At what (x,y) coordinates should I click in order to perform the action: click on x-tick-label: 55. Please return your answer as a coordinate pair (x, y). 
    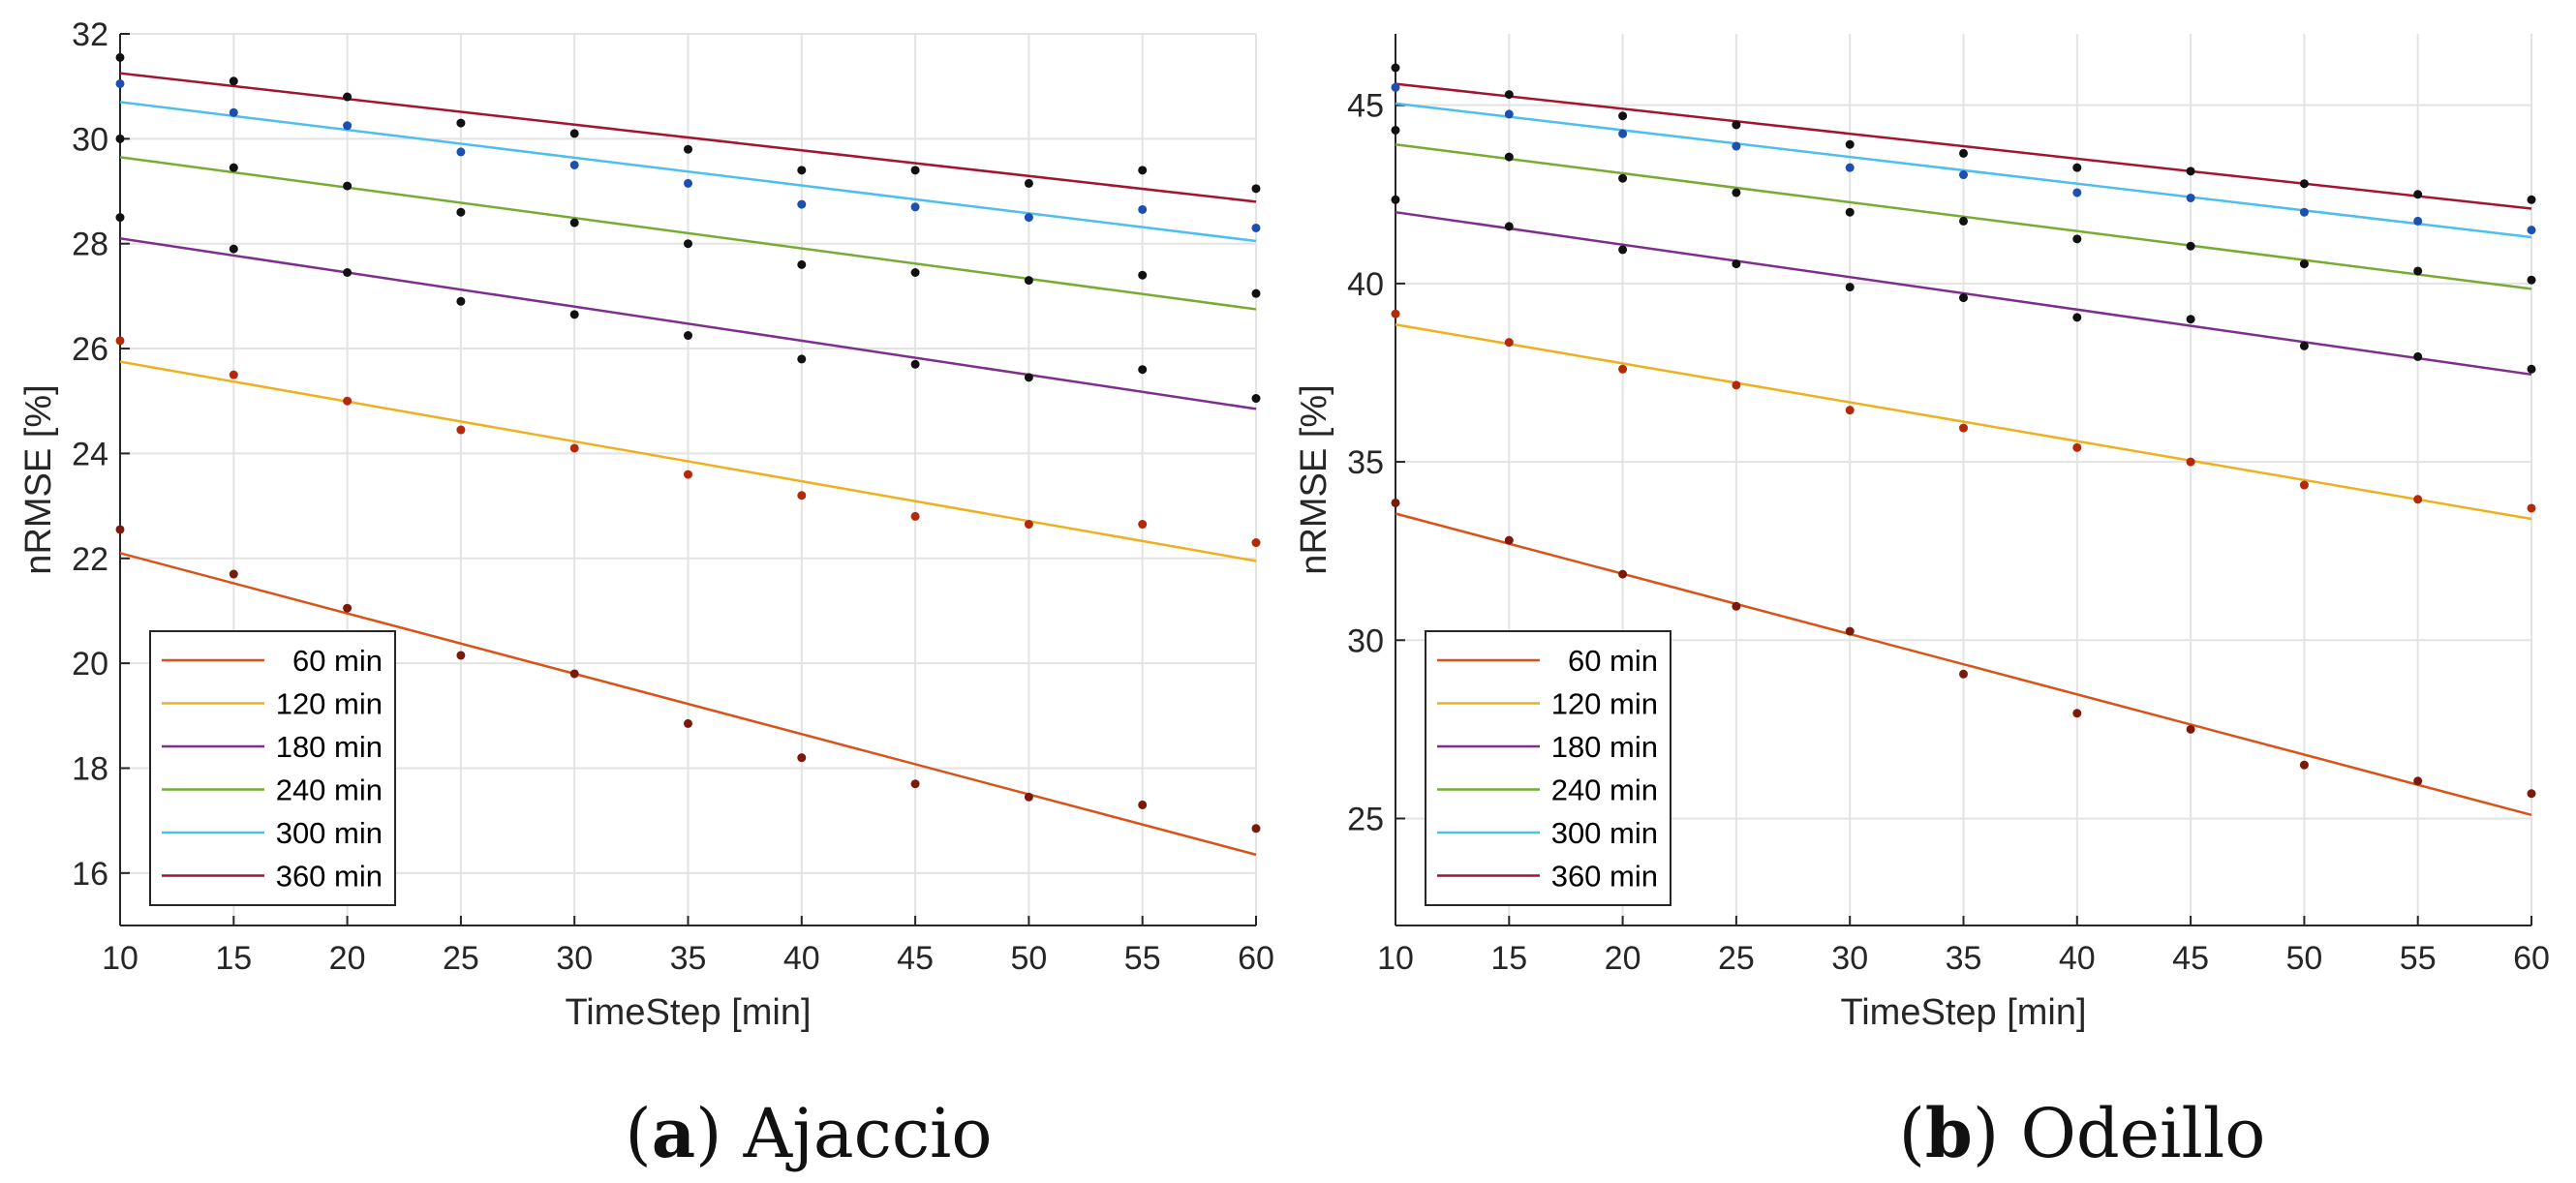
    Looking at the image, I should click on (1142, 959).